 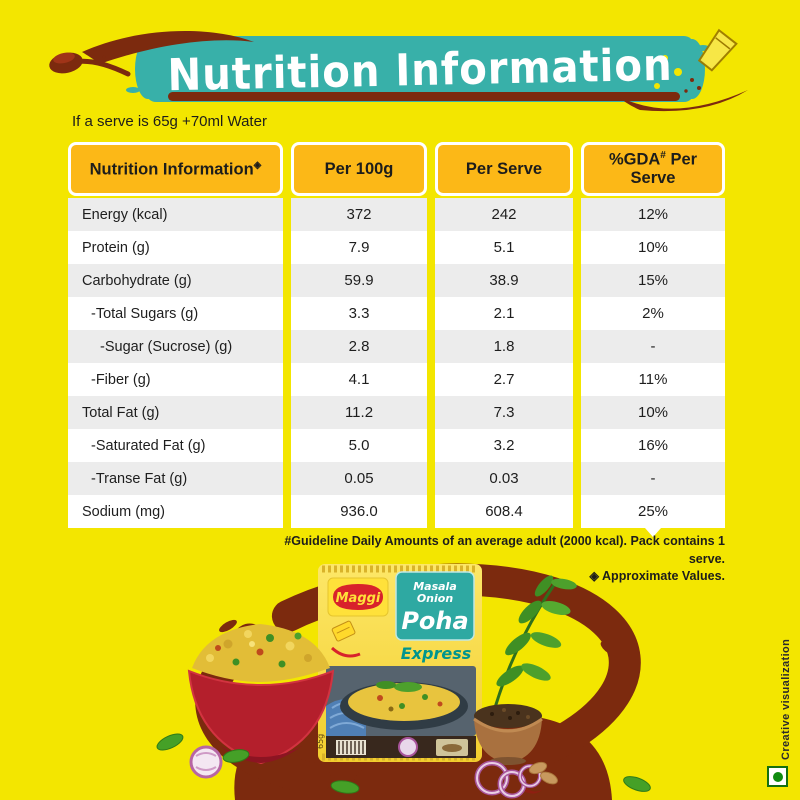 What do you see at coordinates (175, 280) in the screenshot?
I see `row-label: Carbohydrate (g)` at bounding box center [175, 280].